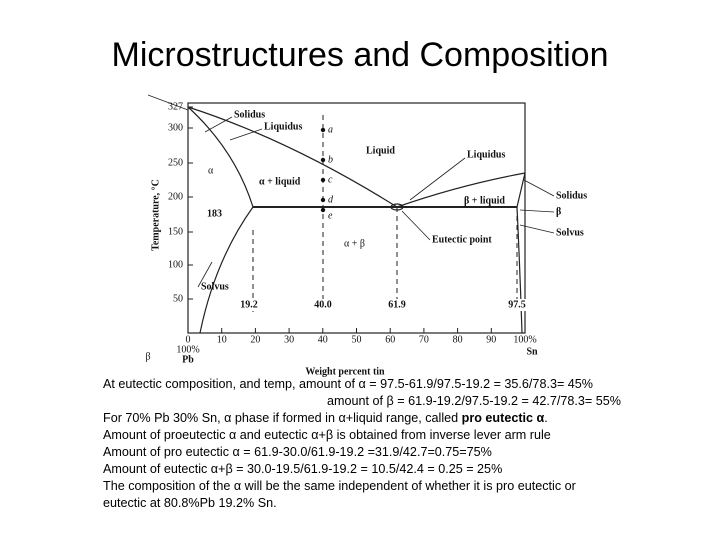 The image size is (720, 540). I want to click on y-tick-label: 100, so click(175, 264).